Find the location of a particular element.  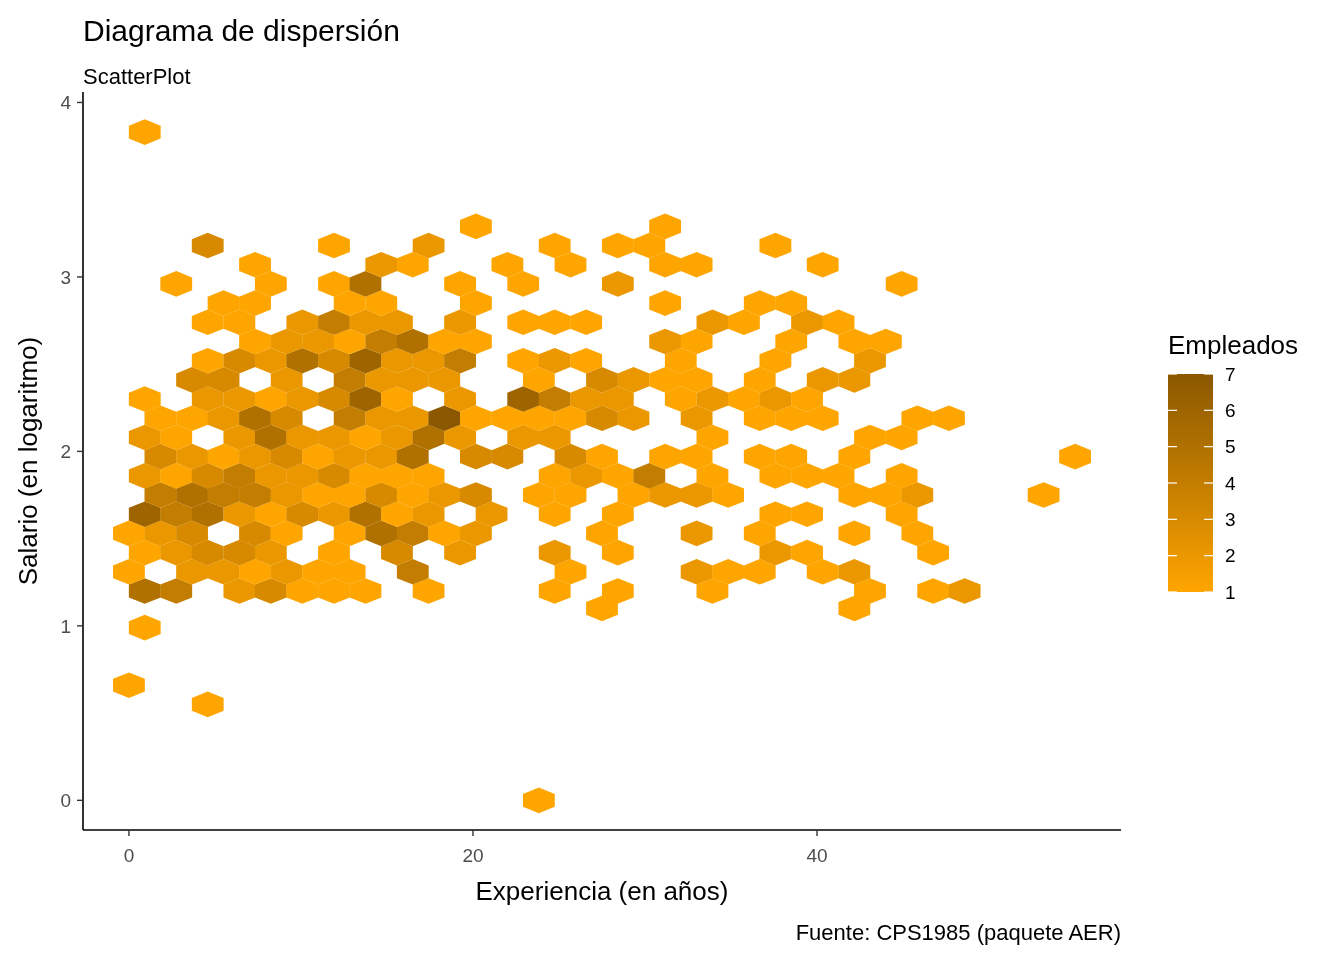

color-bar-label: 4 is located at coordinates (1230, 483).